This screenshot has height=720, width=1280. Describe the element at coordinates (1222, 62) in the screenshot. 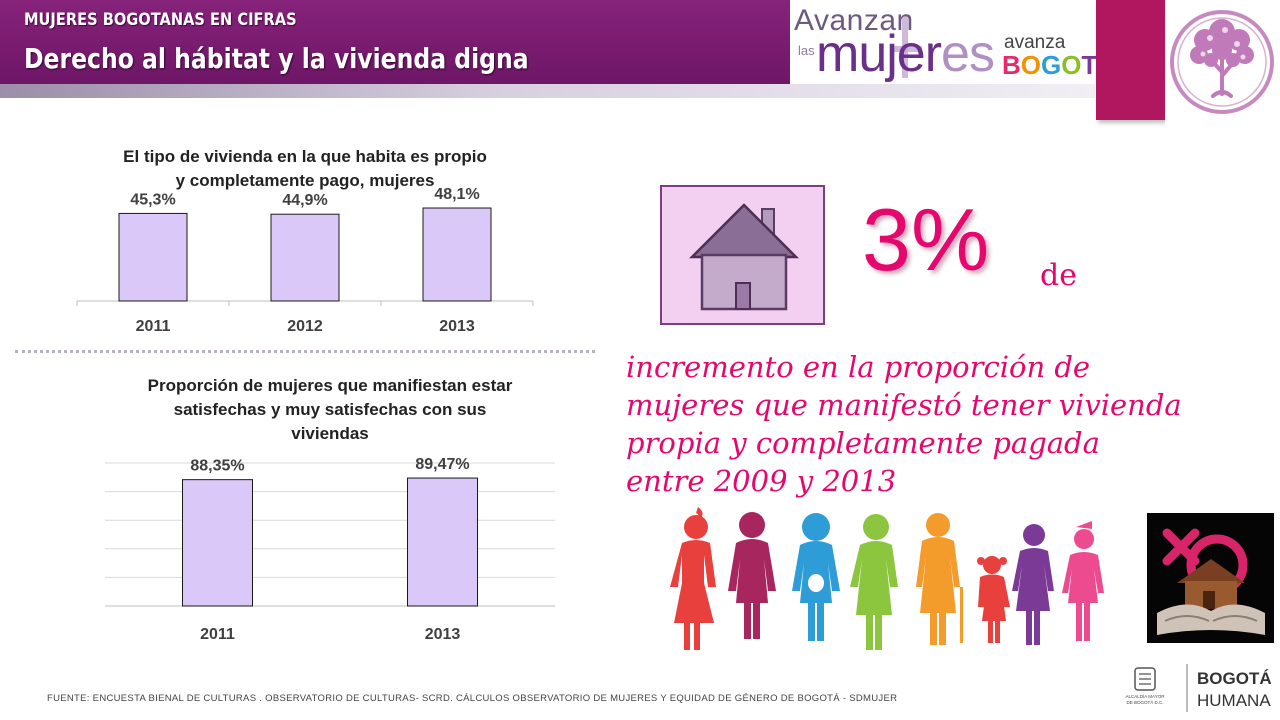

I see `tree-logo-icon` at that location.